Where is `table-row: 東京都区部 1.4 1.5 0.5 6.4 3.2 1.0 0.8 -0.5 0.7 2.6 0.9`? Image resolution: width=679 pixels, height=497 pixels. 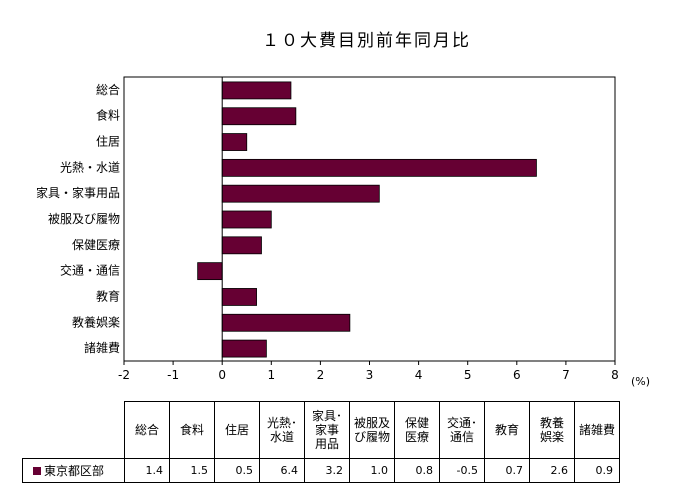 table-row: 東京都区部 1.4 1.5 0.5 6.4 3.2 1.0 0.8 -0.5 0.7 2.6 0.9 is located at coordinates (321, 470).